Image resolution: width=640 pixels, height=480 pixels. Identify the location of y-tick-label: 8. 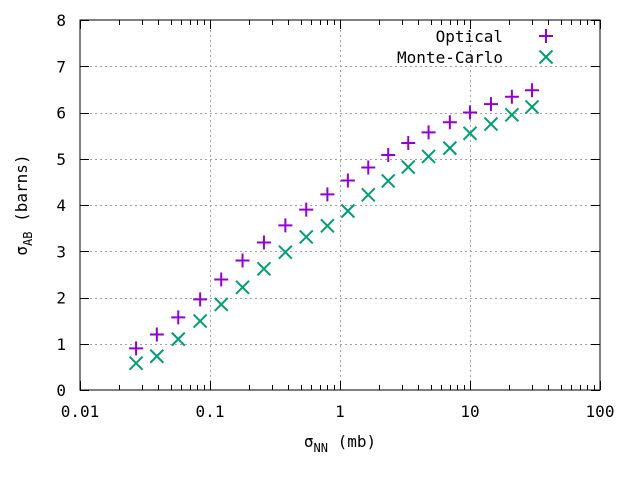
(61, 20).